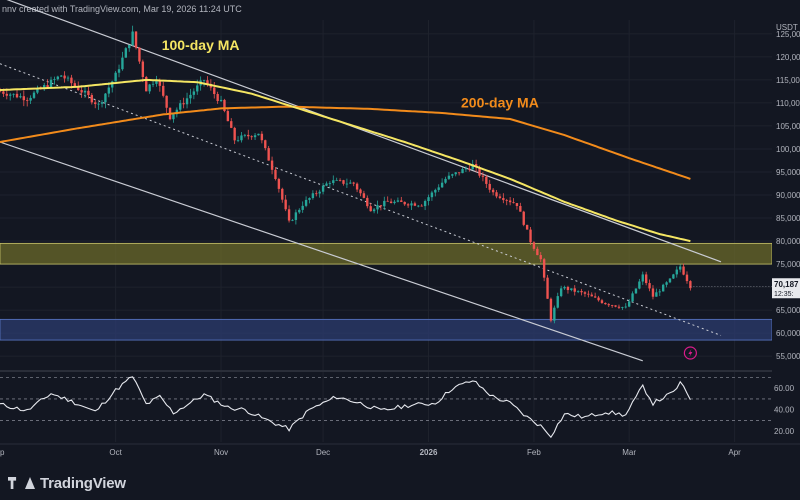  I want to click on tradingview-logo: TradingView, so click(67, 483).